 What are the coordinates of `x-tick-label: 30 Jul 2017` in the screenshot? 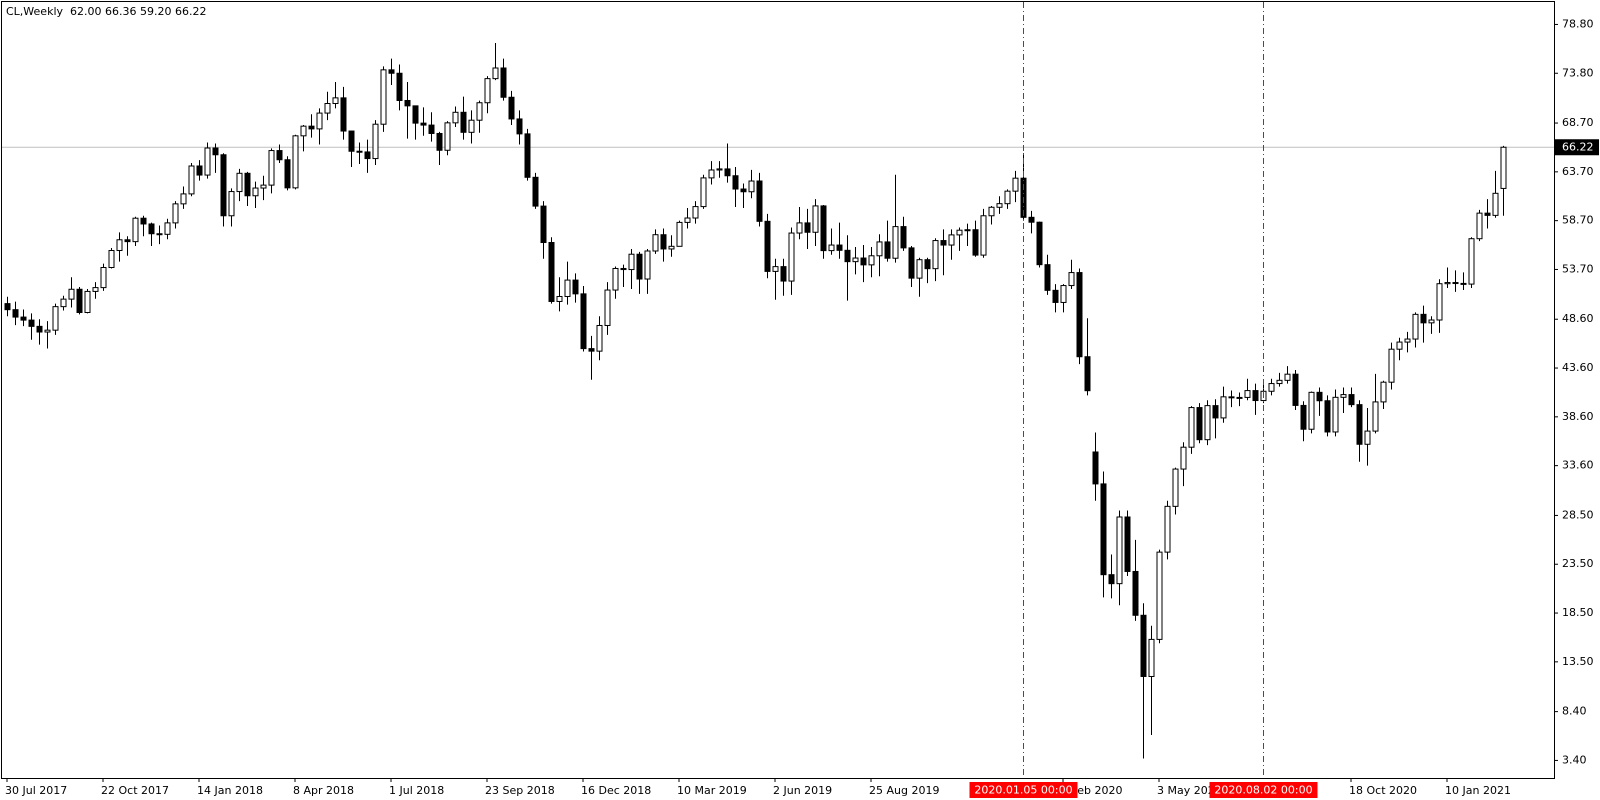 It's located at (36, 790).